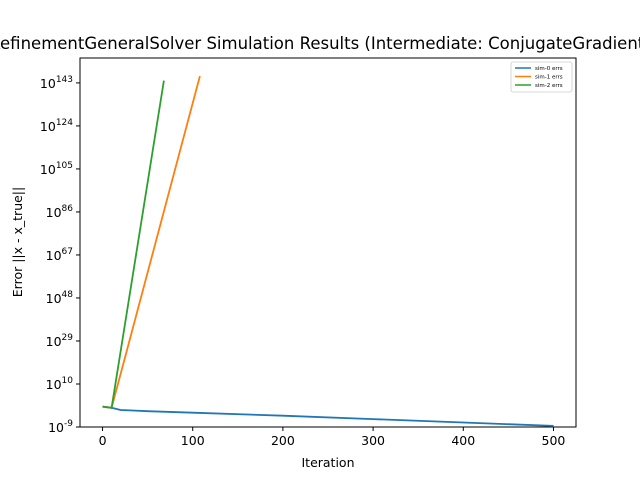 The height and width of the screenshot is (480, 640). Describe the element at coordinates (103, 440) in the screenshot. I see `x-tick-label: 0` at that location.